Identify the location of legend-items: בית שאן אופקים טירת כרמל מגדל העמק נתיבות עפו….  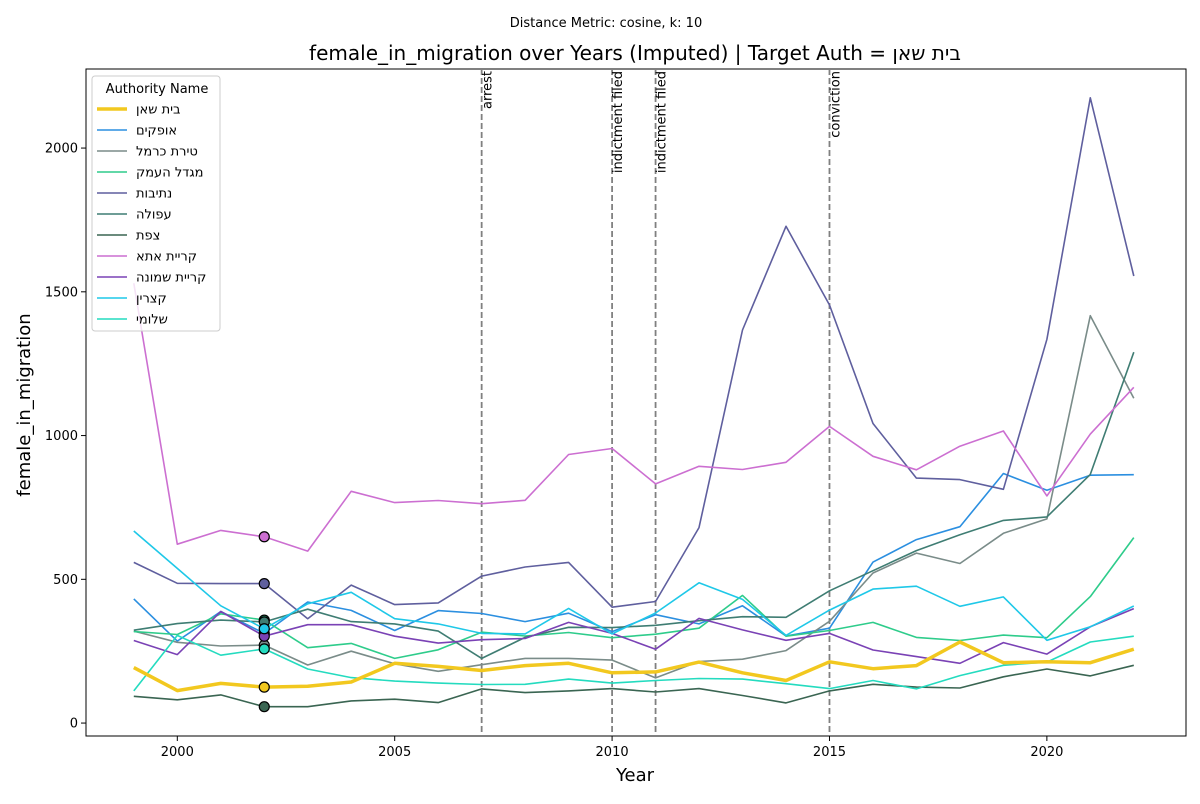
(151, 215).